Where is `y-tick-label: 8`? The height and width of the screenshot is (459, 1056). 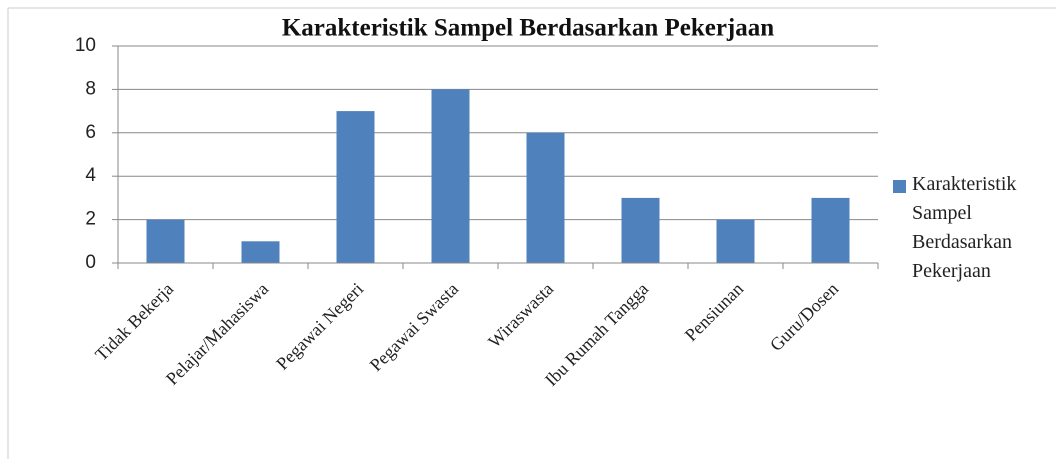
y-tick-label: 8 is located at coordinates (90, 88).